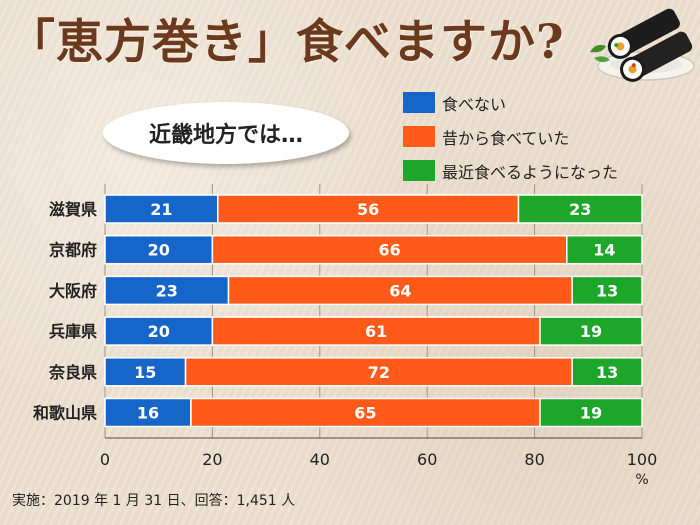 This screenshot has width=700, height=525. What do you see at coordinates (389, 250) in the screenshot?
I see `data-label: 66` at bounding box center [389, 250].